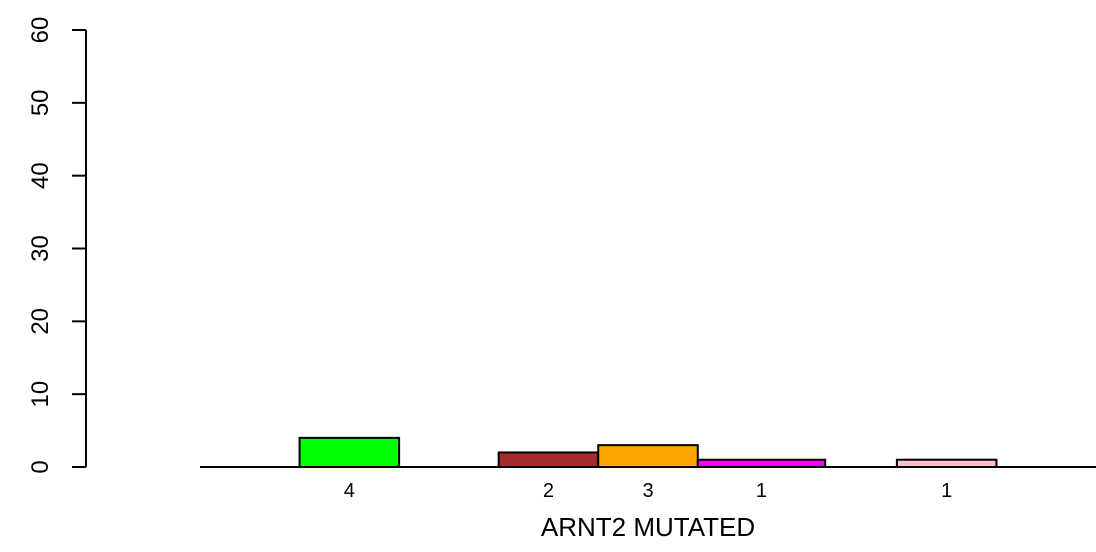  I want to click on bar-count-label: 2, so click(548, 491).